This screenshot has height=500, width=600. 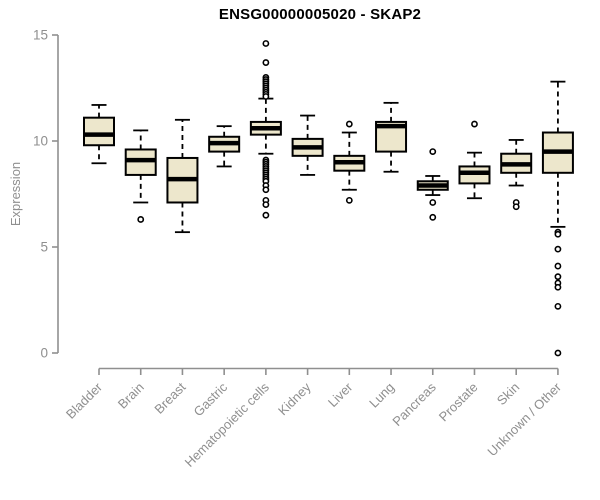 I want to click on chart-title: ENSG00000005020 - SKAP2, so click(x=320, y=14).